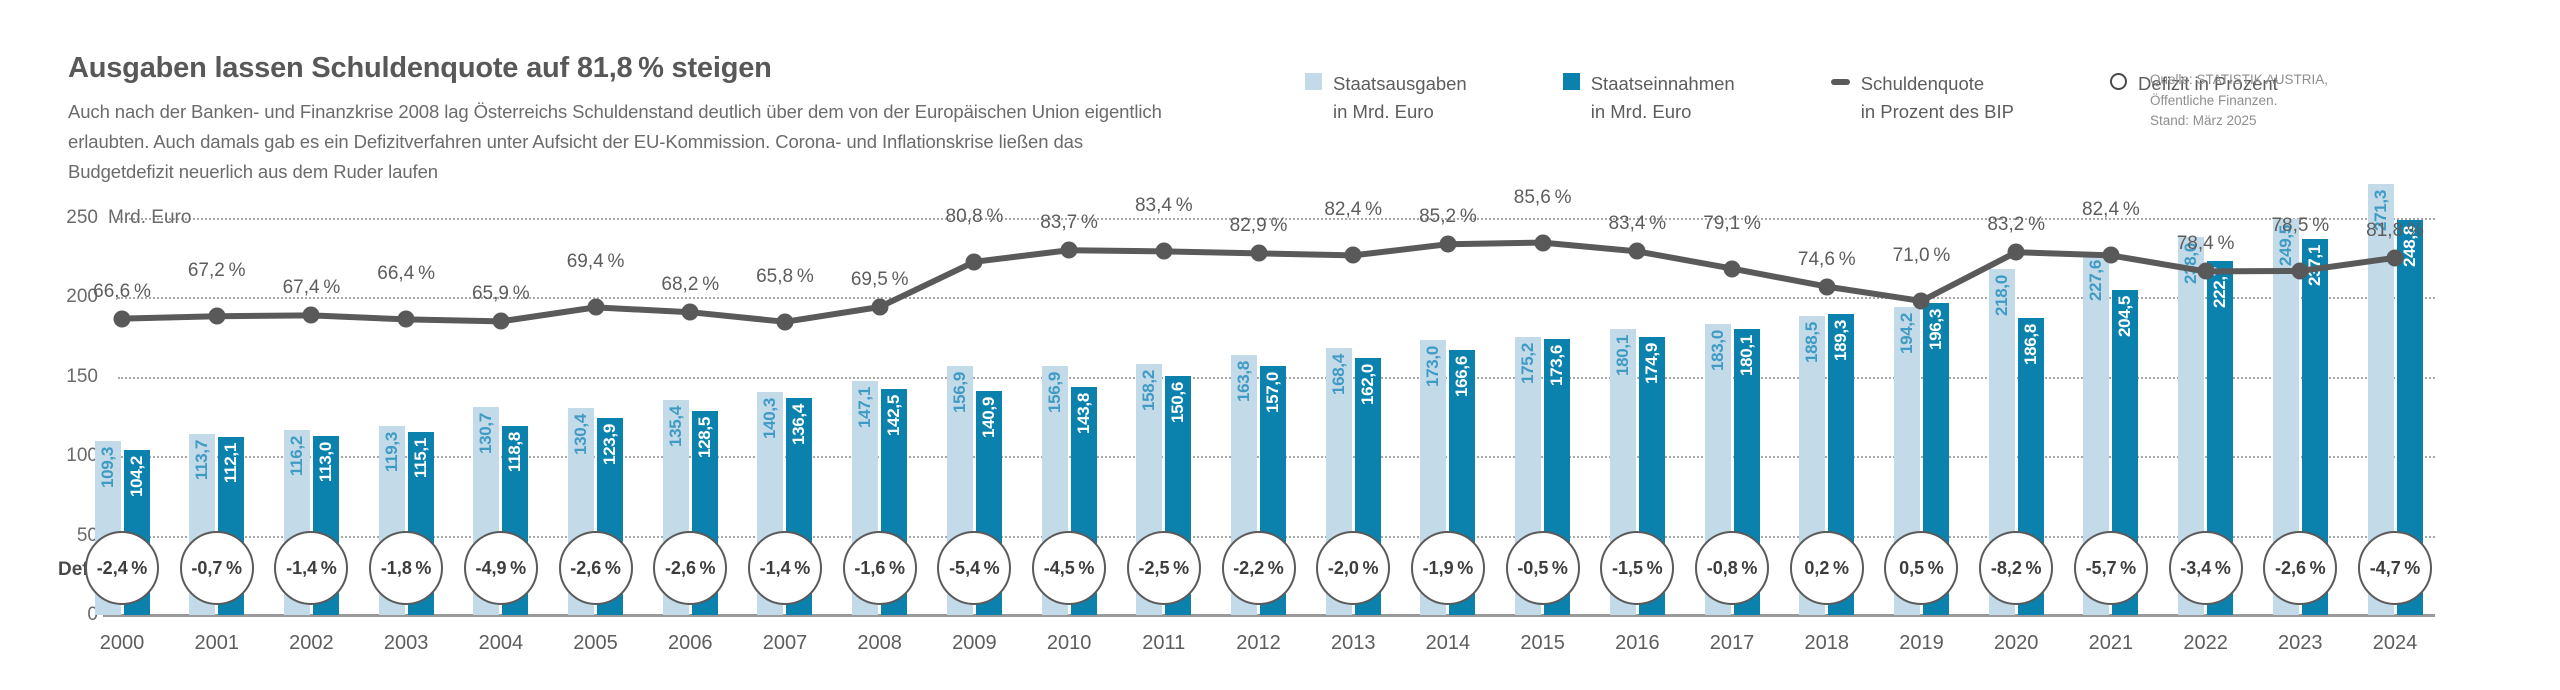 The width and height of the screenshot is (2560, 690). I want to click on deficit-bubble-2018: 0,2 %, so click(1826, 568).